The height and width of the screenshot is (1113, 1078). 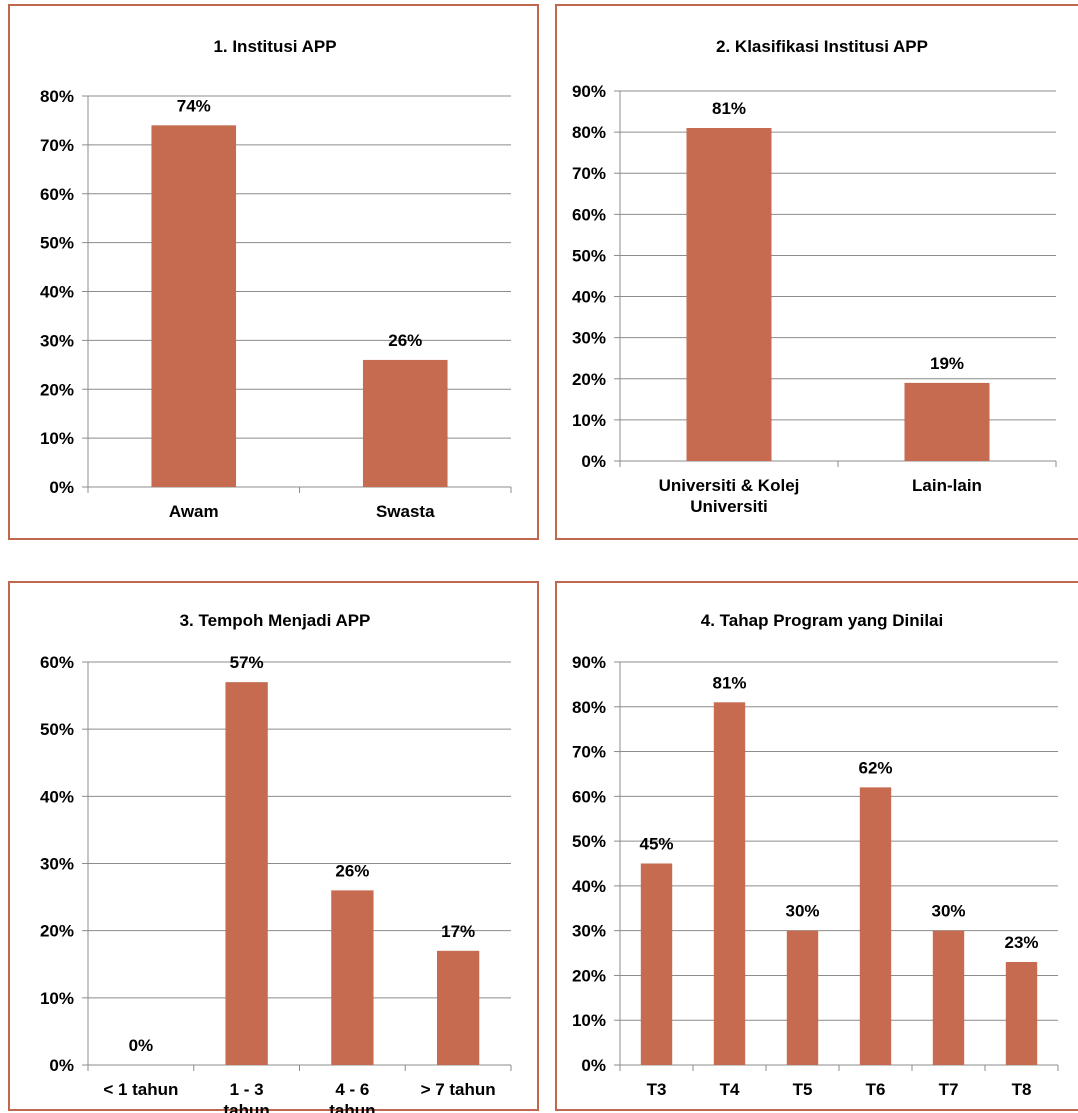 I want to click on chart-1-title: 1. Institusi APP, so click(x=274, y=46).